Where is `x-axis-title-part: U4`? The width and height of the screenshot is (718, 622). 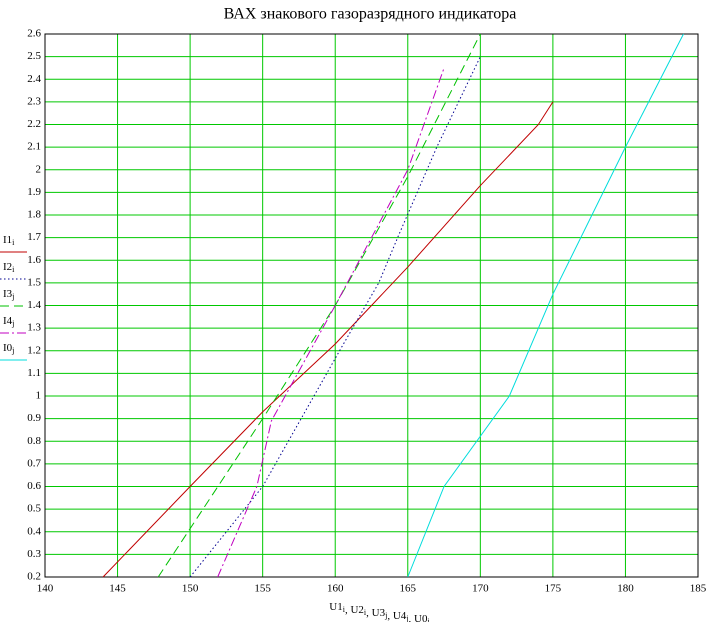
x-axis-title-part: U4 is located at coordinates (400, 616).